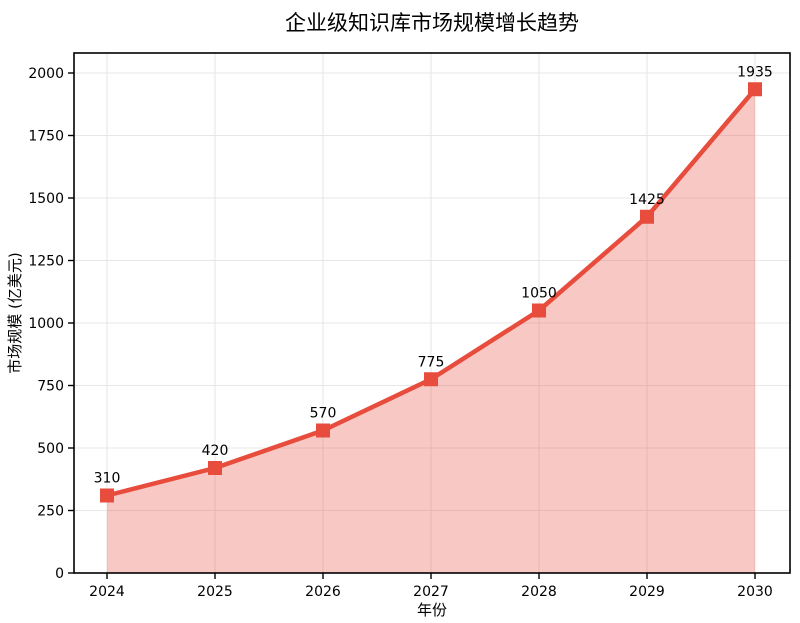 The height and width of the screenshot is (623, 800). What do you see at coordinates (755, 592) in the screenshot?
I see `x-tick-label: 2030` at bounding box center [755, 592].